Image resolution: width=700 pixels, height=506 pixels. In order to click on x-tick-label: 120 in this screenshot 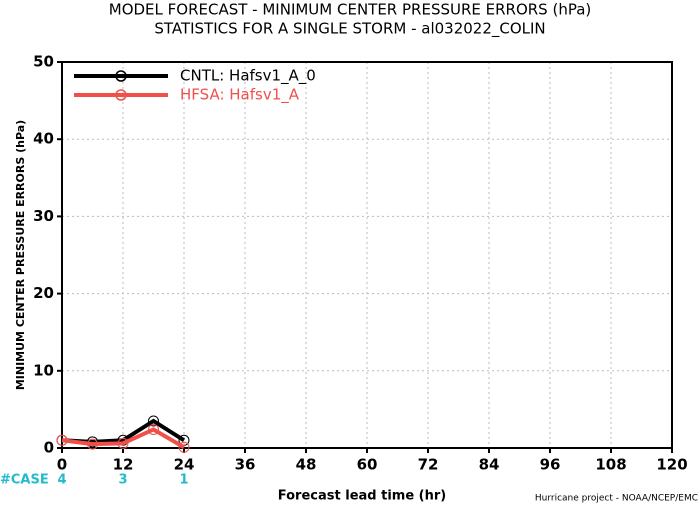, I will do `click(671, 465)`.